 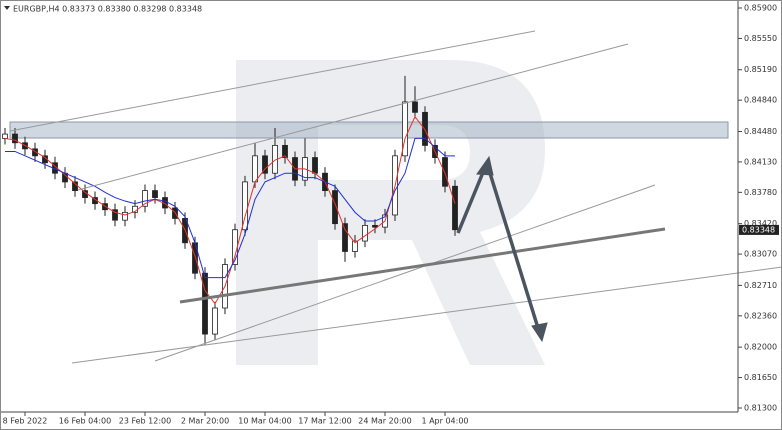 What do you see at coordinates (324, 421) in the screenshot?
I see `x-tick-label: 17 Mar 12:00` at bounding box center [324, 421].